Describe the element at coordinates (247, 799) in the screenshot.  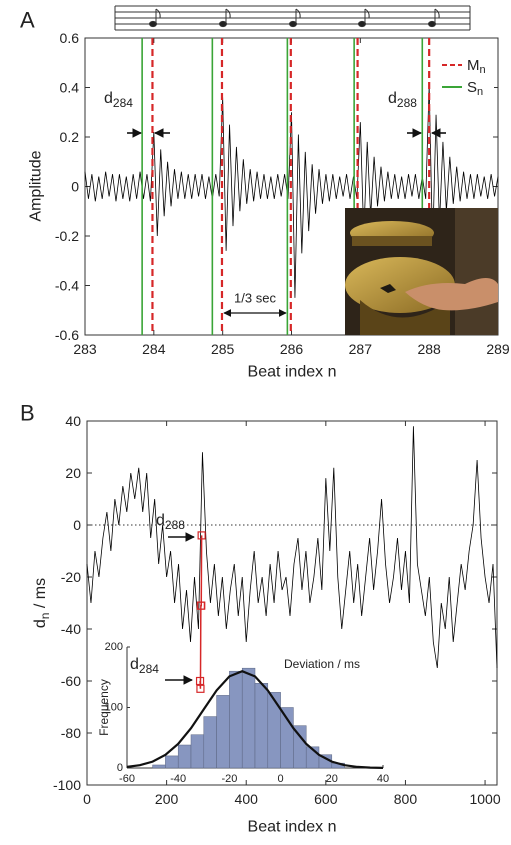
I see `x-tick-label: 400` at that location.